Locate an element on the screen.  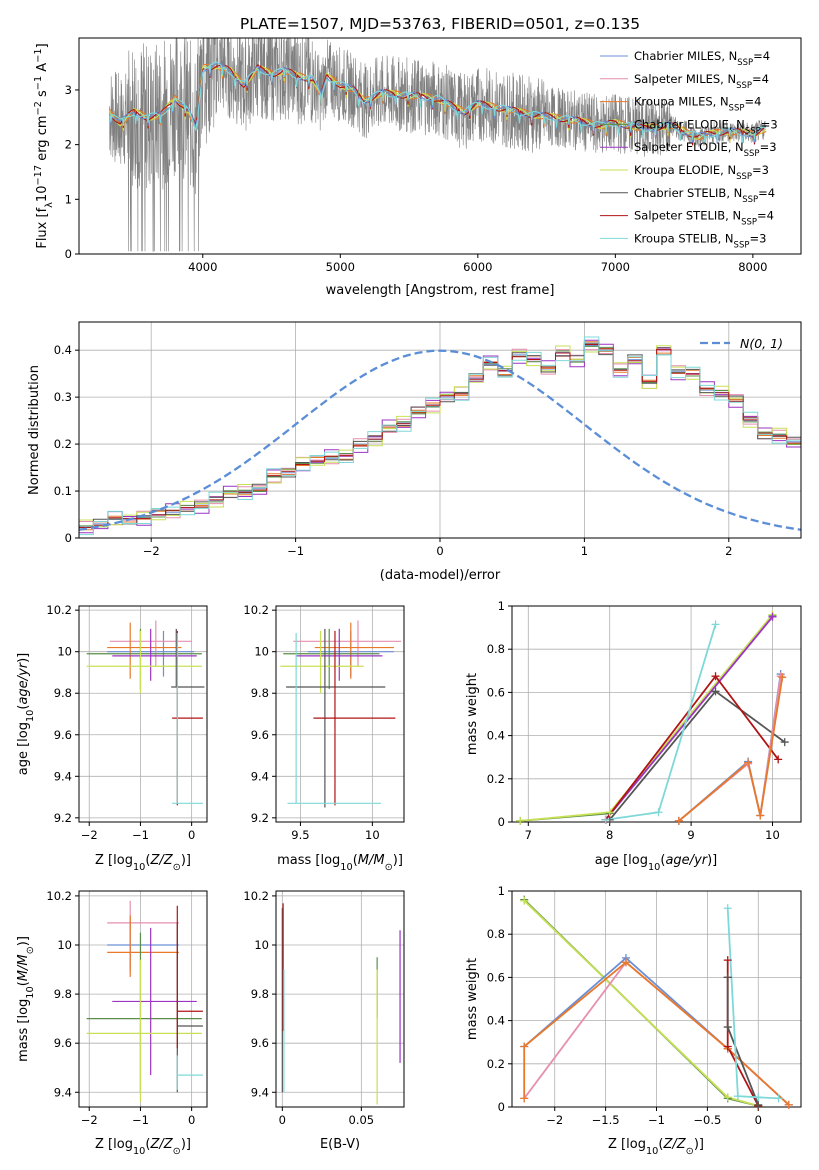
x-axis-label: E(B-V) is located at coordinates (340, 1144).